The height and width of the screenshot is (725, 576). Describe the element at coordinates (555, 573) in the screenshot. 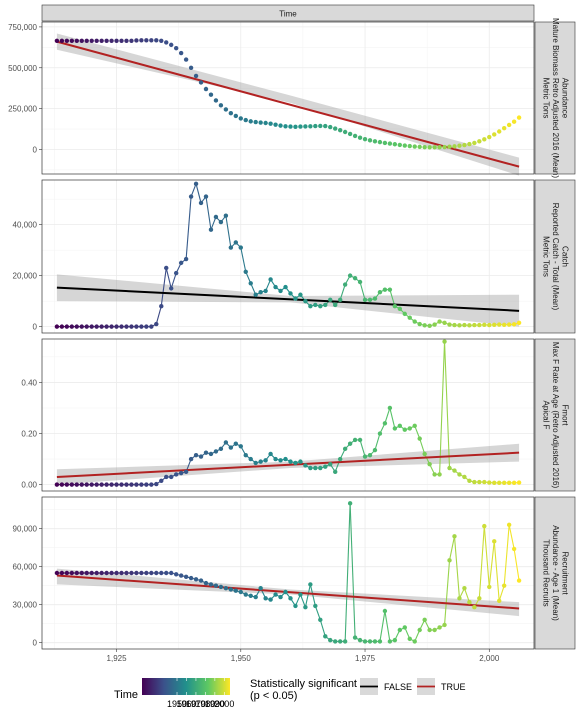

I see `panel-strip-label: Abundance - Age 1 (Mean)` at that location.